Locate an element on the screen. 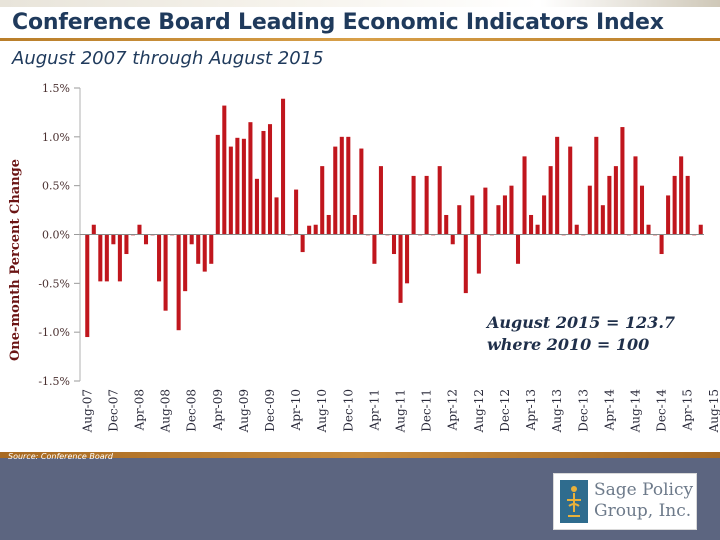 The width and height of the screenshot is (720, 540). x-tick-label: Dec-07 is located at coordinates (113, 410).